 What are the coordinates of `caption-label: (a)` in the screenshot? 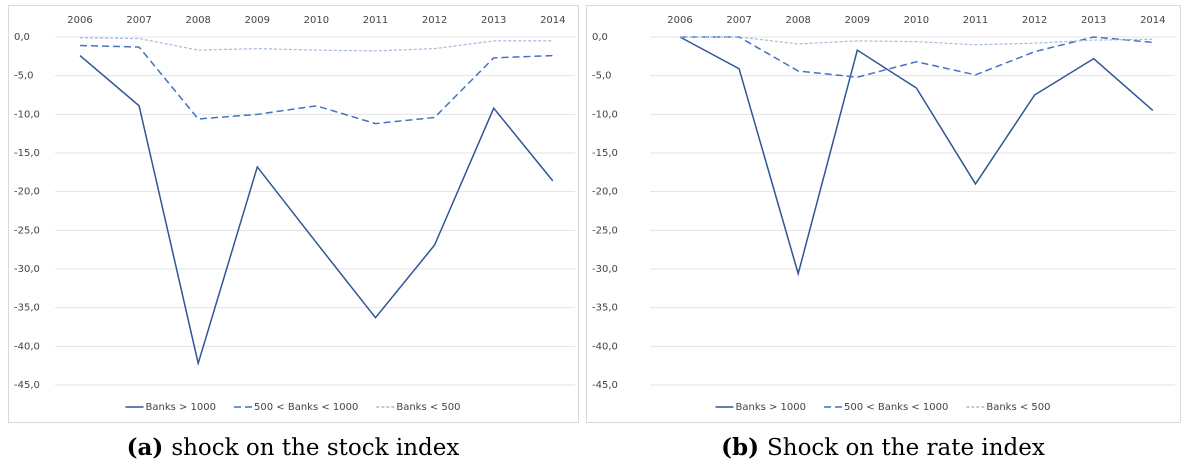 It's located at (145, 447).